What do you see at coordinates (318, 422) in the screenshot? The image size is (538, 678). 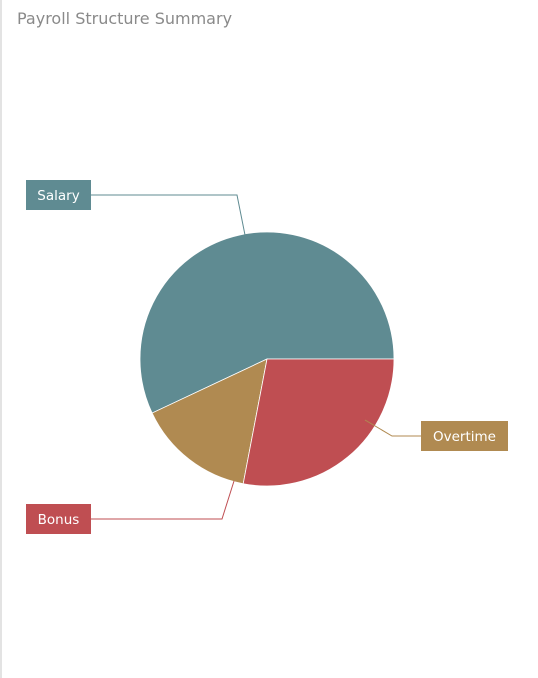 I see `pie-slice-bonus` at bounding box center [318, 422].